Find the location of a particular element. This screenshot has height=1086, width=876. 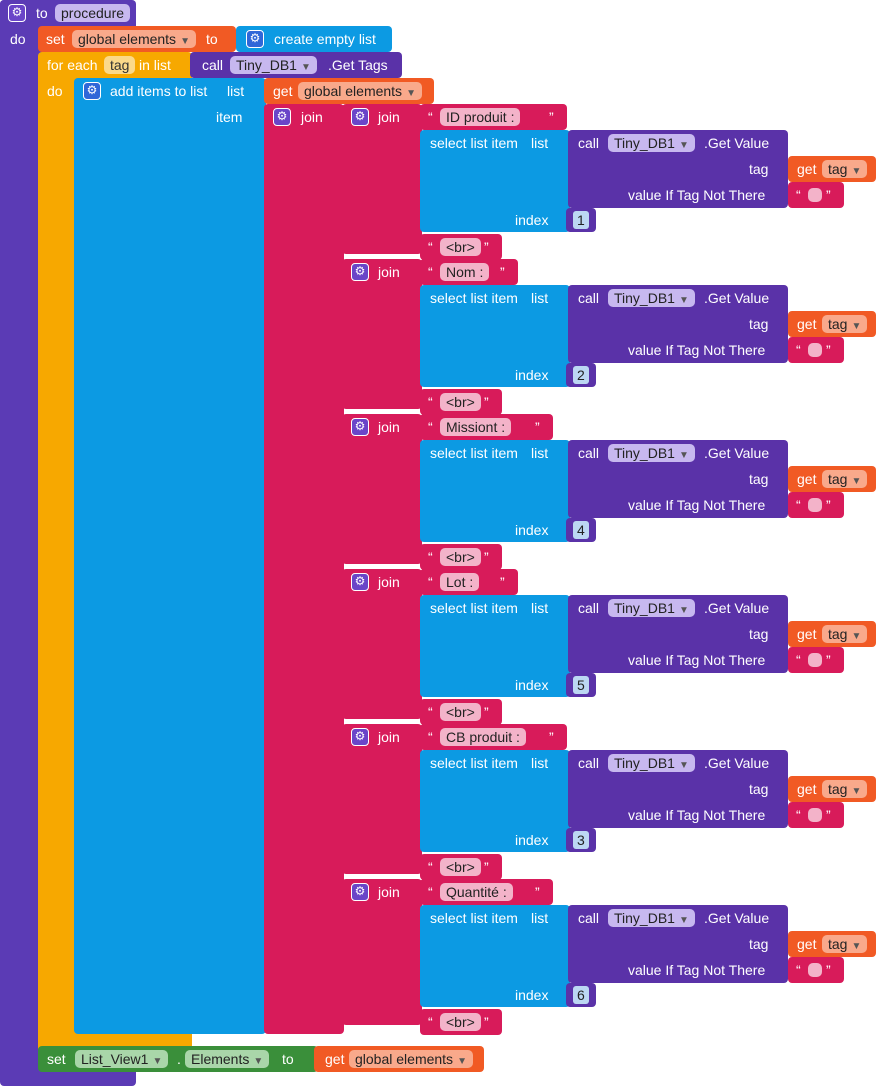

loop-variable-field: tag is located at coordinates (120, 65).